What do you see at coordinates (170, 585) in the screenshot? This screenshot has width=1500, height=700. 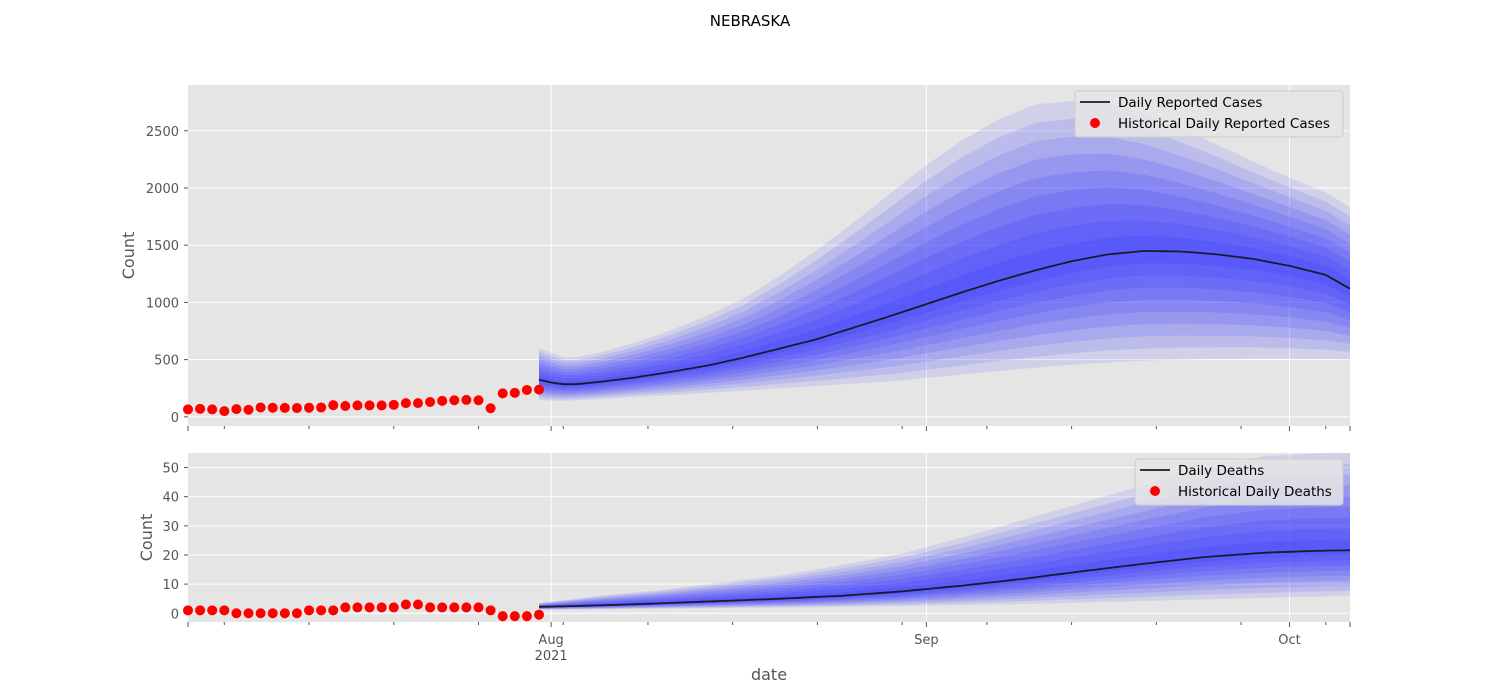 I see `y-tick-label: 10` at bounding box center [170, 585].